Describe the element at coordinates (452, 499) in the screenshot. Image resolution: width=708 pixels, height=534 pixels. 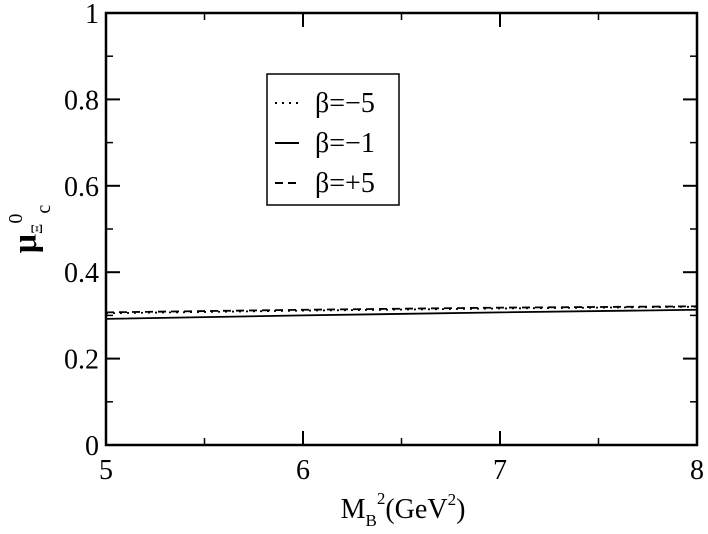
I see `x-label-rest-sup: 2` at that location.